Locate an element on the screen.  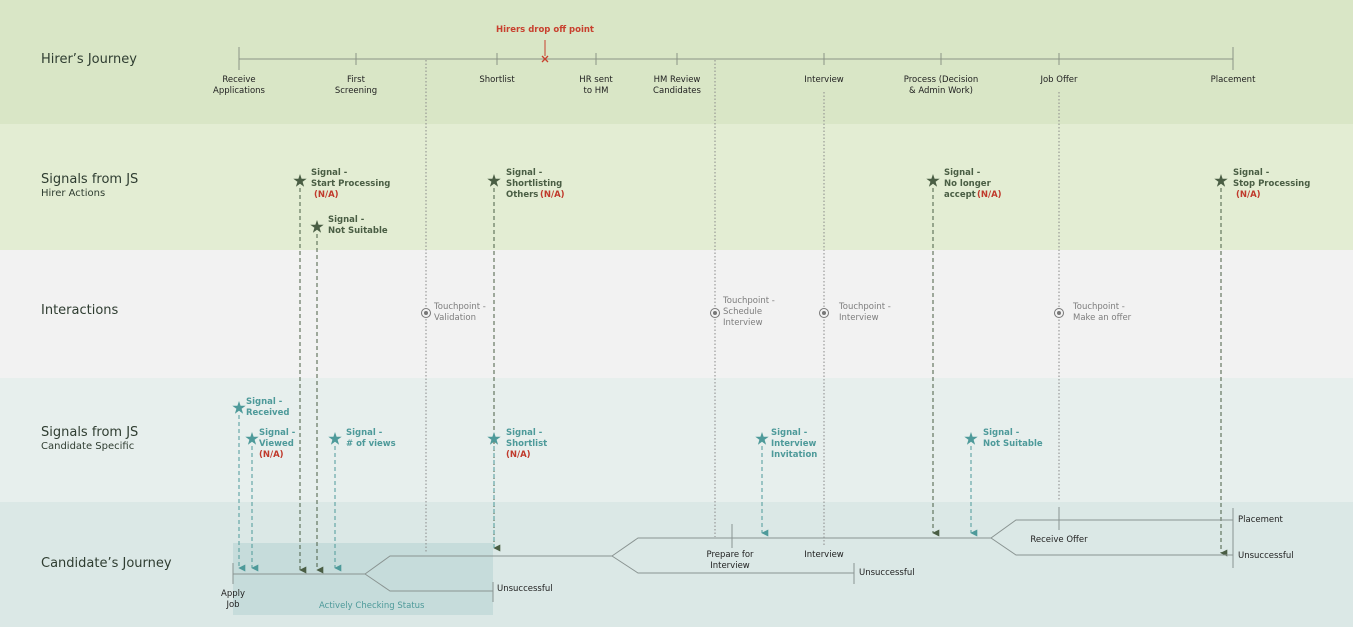
cj-receive-offer: Receive Offer is located at coordinates (1059, 540).